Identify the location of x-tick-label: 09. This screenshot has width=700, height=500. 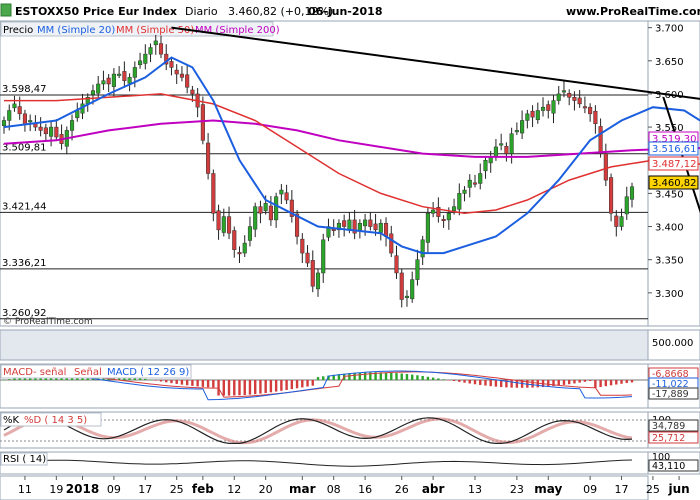
(590, 489).